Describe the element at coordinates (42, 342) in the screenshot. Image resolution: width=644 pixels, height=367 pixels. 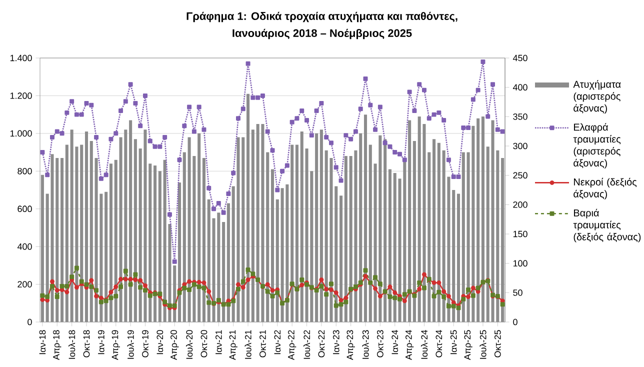
I see `x-tick-label: Ιαν-18` at that location.